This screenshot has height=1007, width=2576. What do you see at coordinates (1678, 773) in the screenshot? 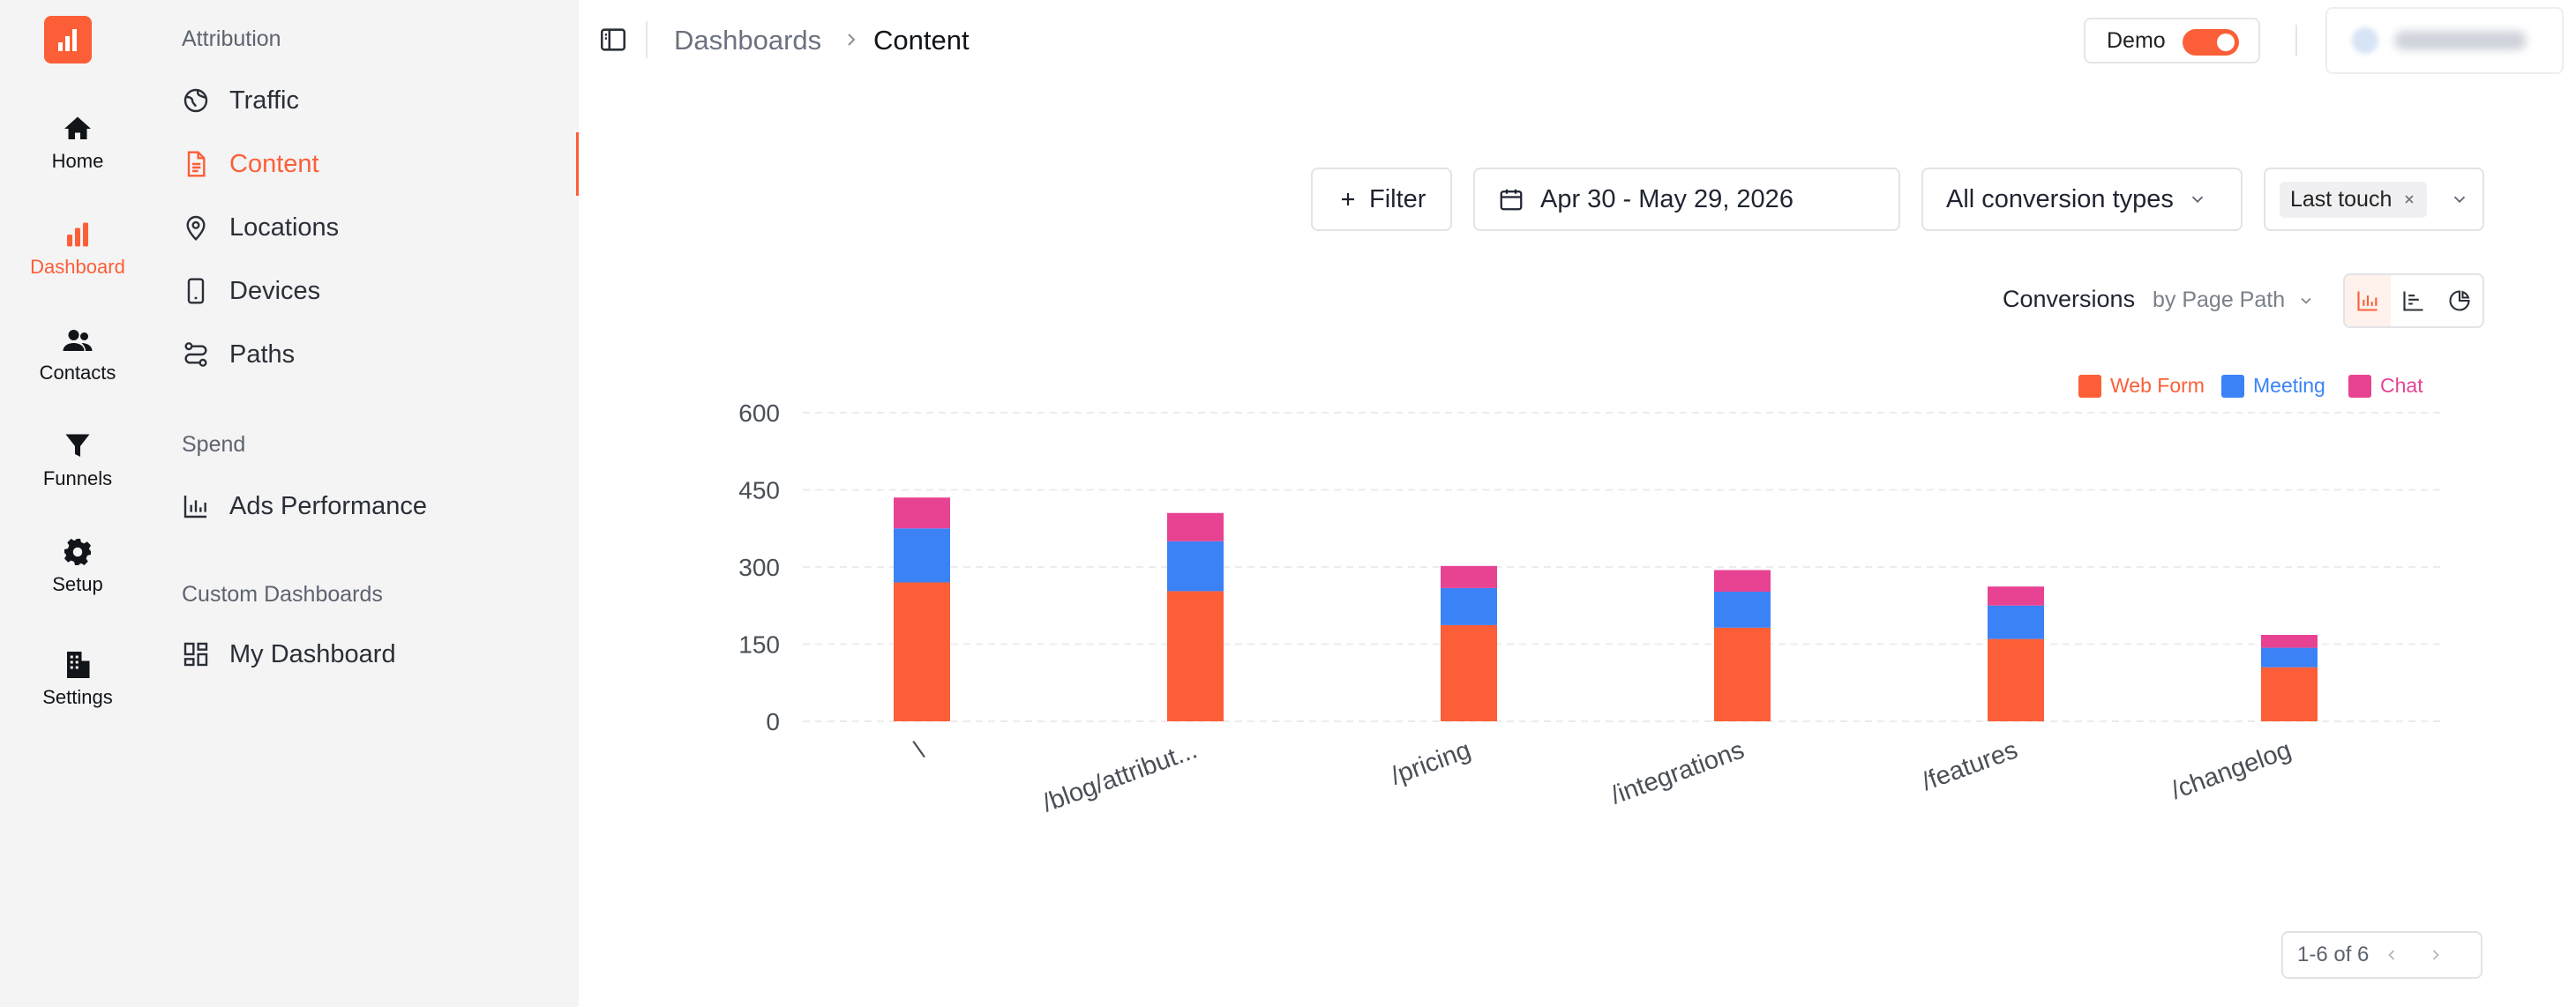
I see `x-tick-label: /integrations` at bounding box center [1678, 773].